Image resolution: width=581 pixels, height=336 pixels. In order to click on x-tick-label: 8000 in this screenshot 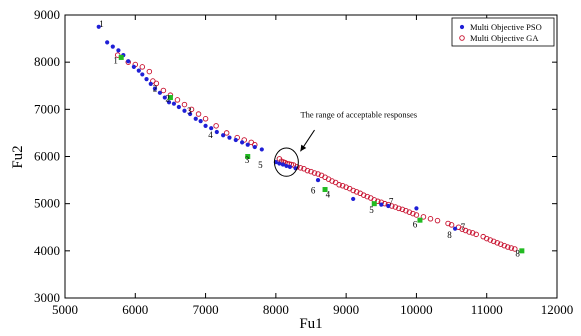, I will do `click(276, 309)`.